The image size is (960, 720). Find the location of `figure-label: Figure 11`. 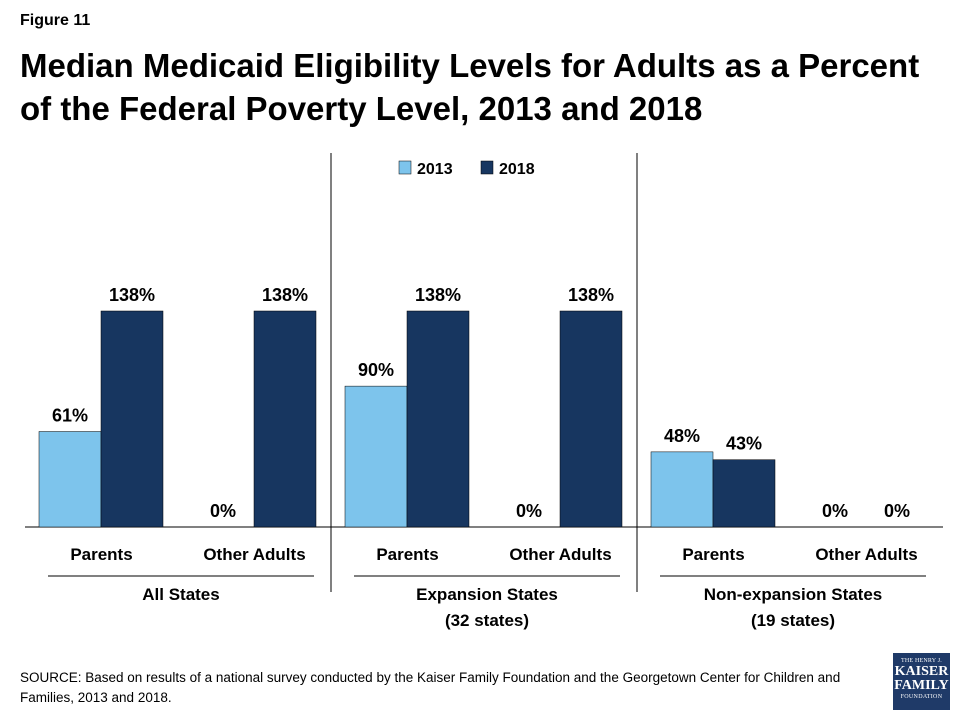

figure-label: Figure 11 is located at coordinates (55, 20).